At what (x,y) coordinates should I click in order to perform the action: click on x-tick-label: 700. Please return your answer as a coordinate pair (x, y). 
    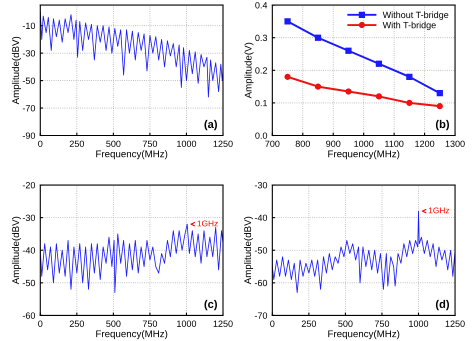
    Looking at the image, I should click on (272, 143).